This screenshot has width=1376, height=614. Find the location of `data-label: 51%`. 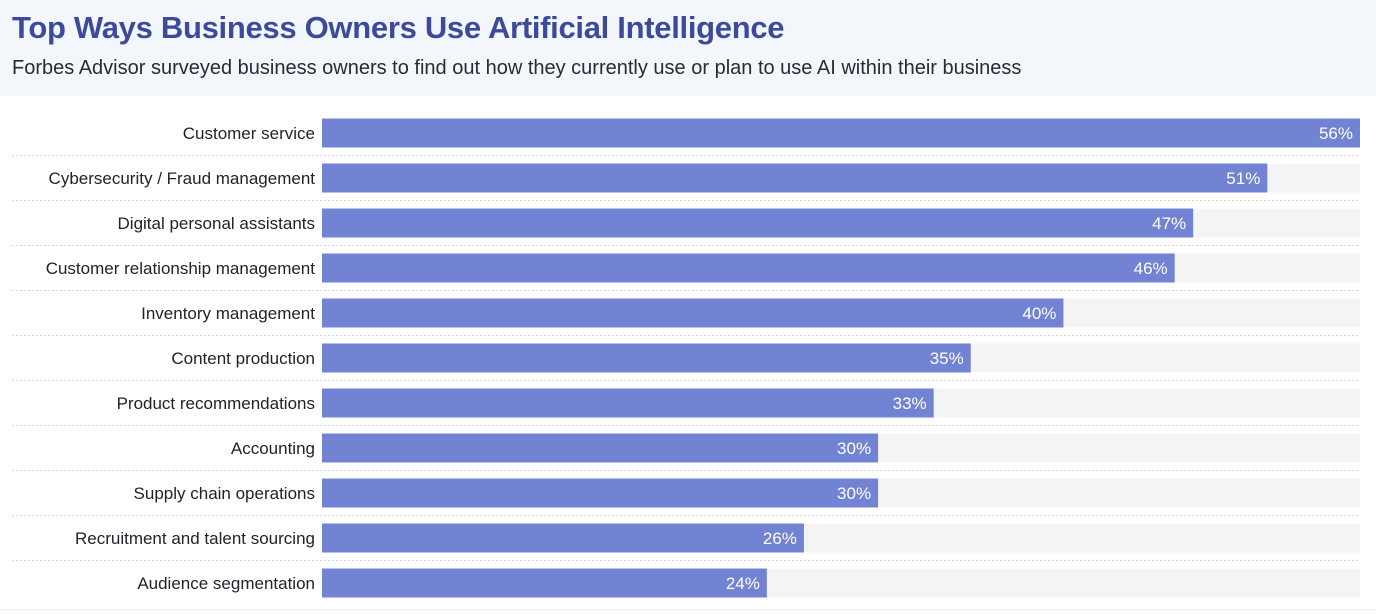

data-label: 51% is located at coordinates (1243, 178).